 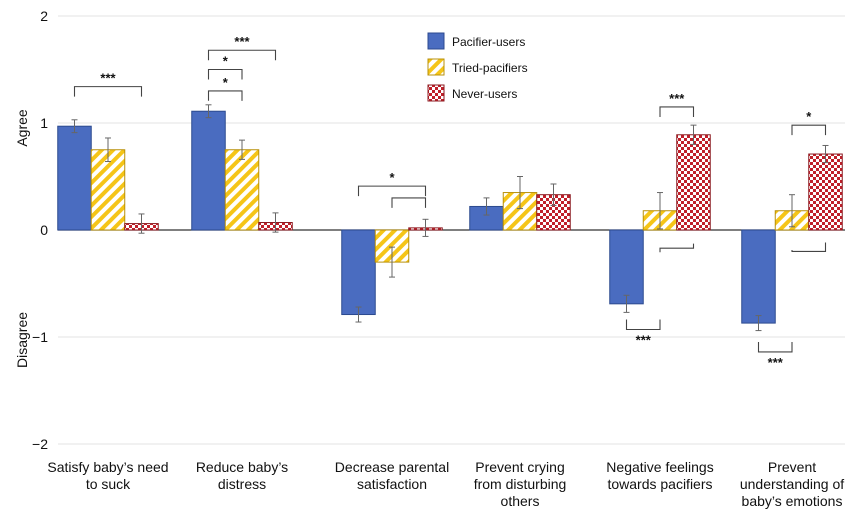 What do you see at coordinates (488, 42) in the screenshot?
I see `legend-label: Pacifier-users` at bounding box center [488, 42].